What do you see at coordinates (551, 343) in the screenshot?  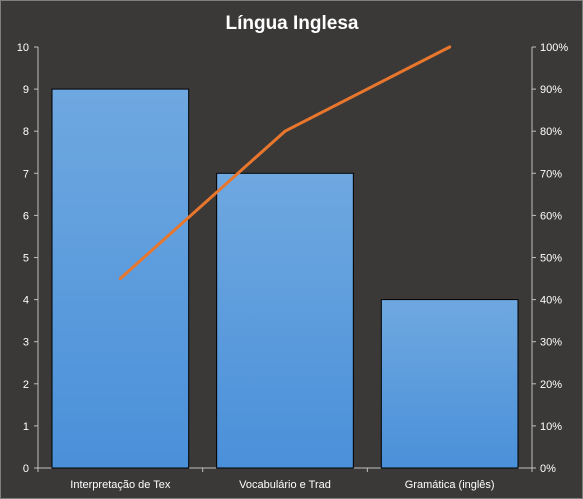 I see `y2-tick-label: 30%` at bounding box center [551, 343].